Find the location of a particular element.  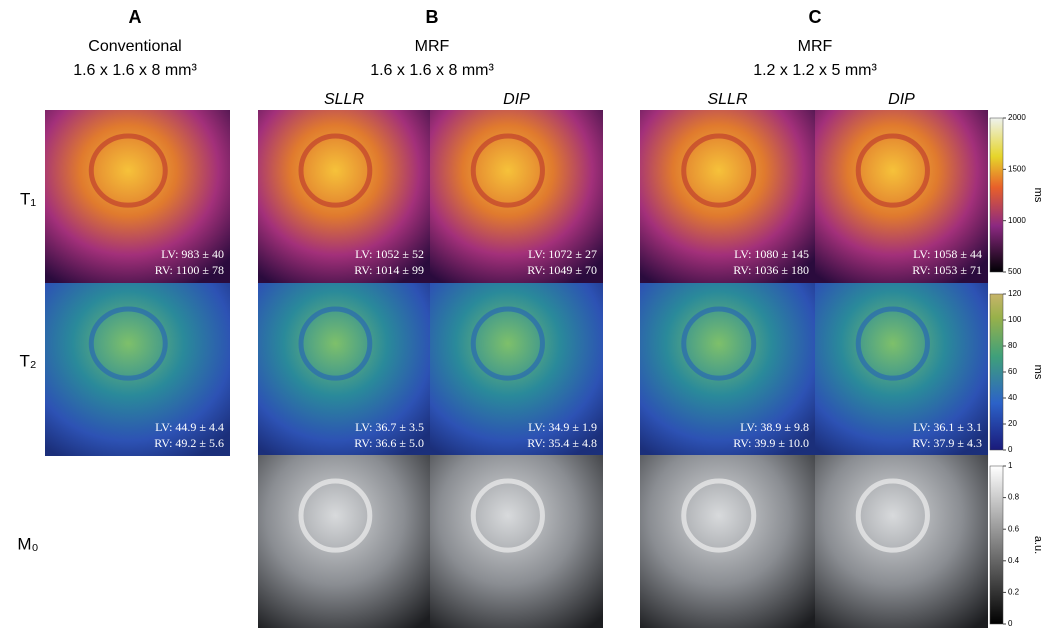

rv-measurement: RV: 36.6 ± 5.0 is located at coordinates (389, 443).